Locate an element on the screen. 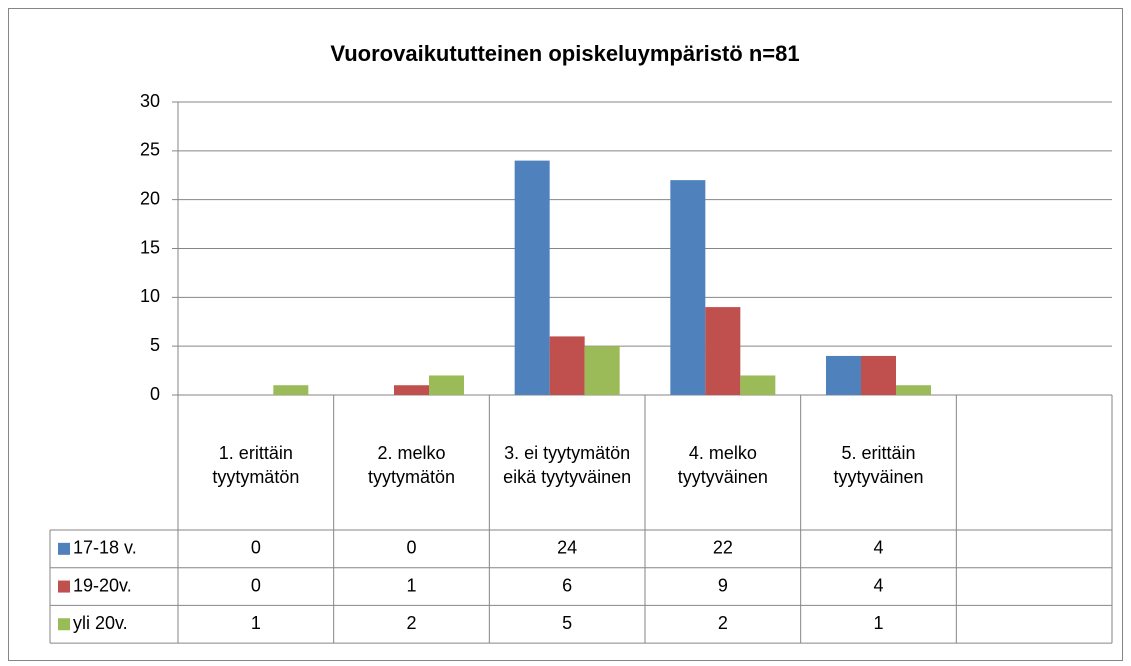 This screenshot has height=666, width=1131. y-tick-label: 25 is located at coordinates (150, 150).